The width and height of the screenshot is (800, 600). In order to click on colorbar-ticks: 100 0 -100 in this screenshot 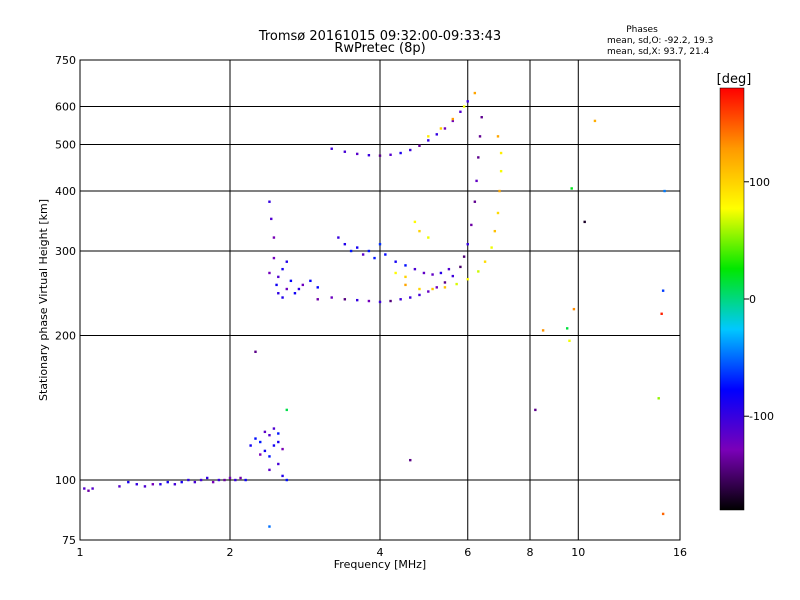, I will do `click(759, 299)`.